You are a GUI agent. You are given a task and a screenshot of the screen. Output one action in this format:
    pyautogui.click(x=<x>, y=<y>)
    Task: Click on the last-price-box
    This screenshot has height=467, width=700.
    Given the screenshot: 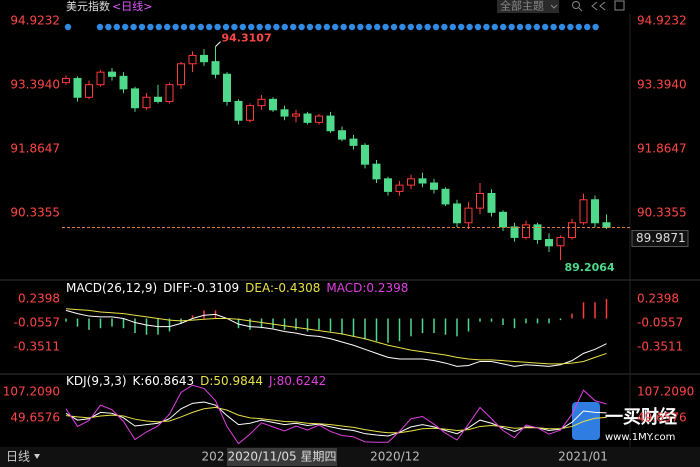 What is the action you would take?
    pyautogui.click(x=660, y=238)
    